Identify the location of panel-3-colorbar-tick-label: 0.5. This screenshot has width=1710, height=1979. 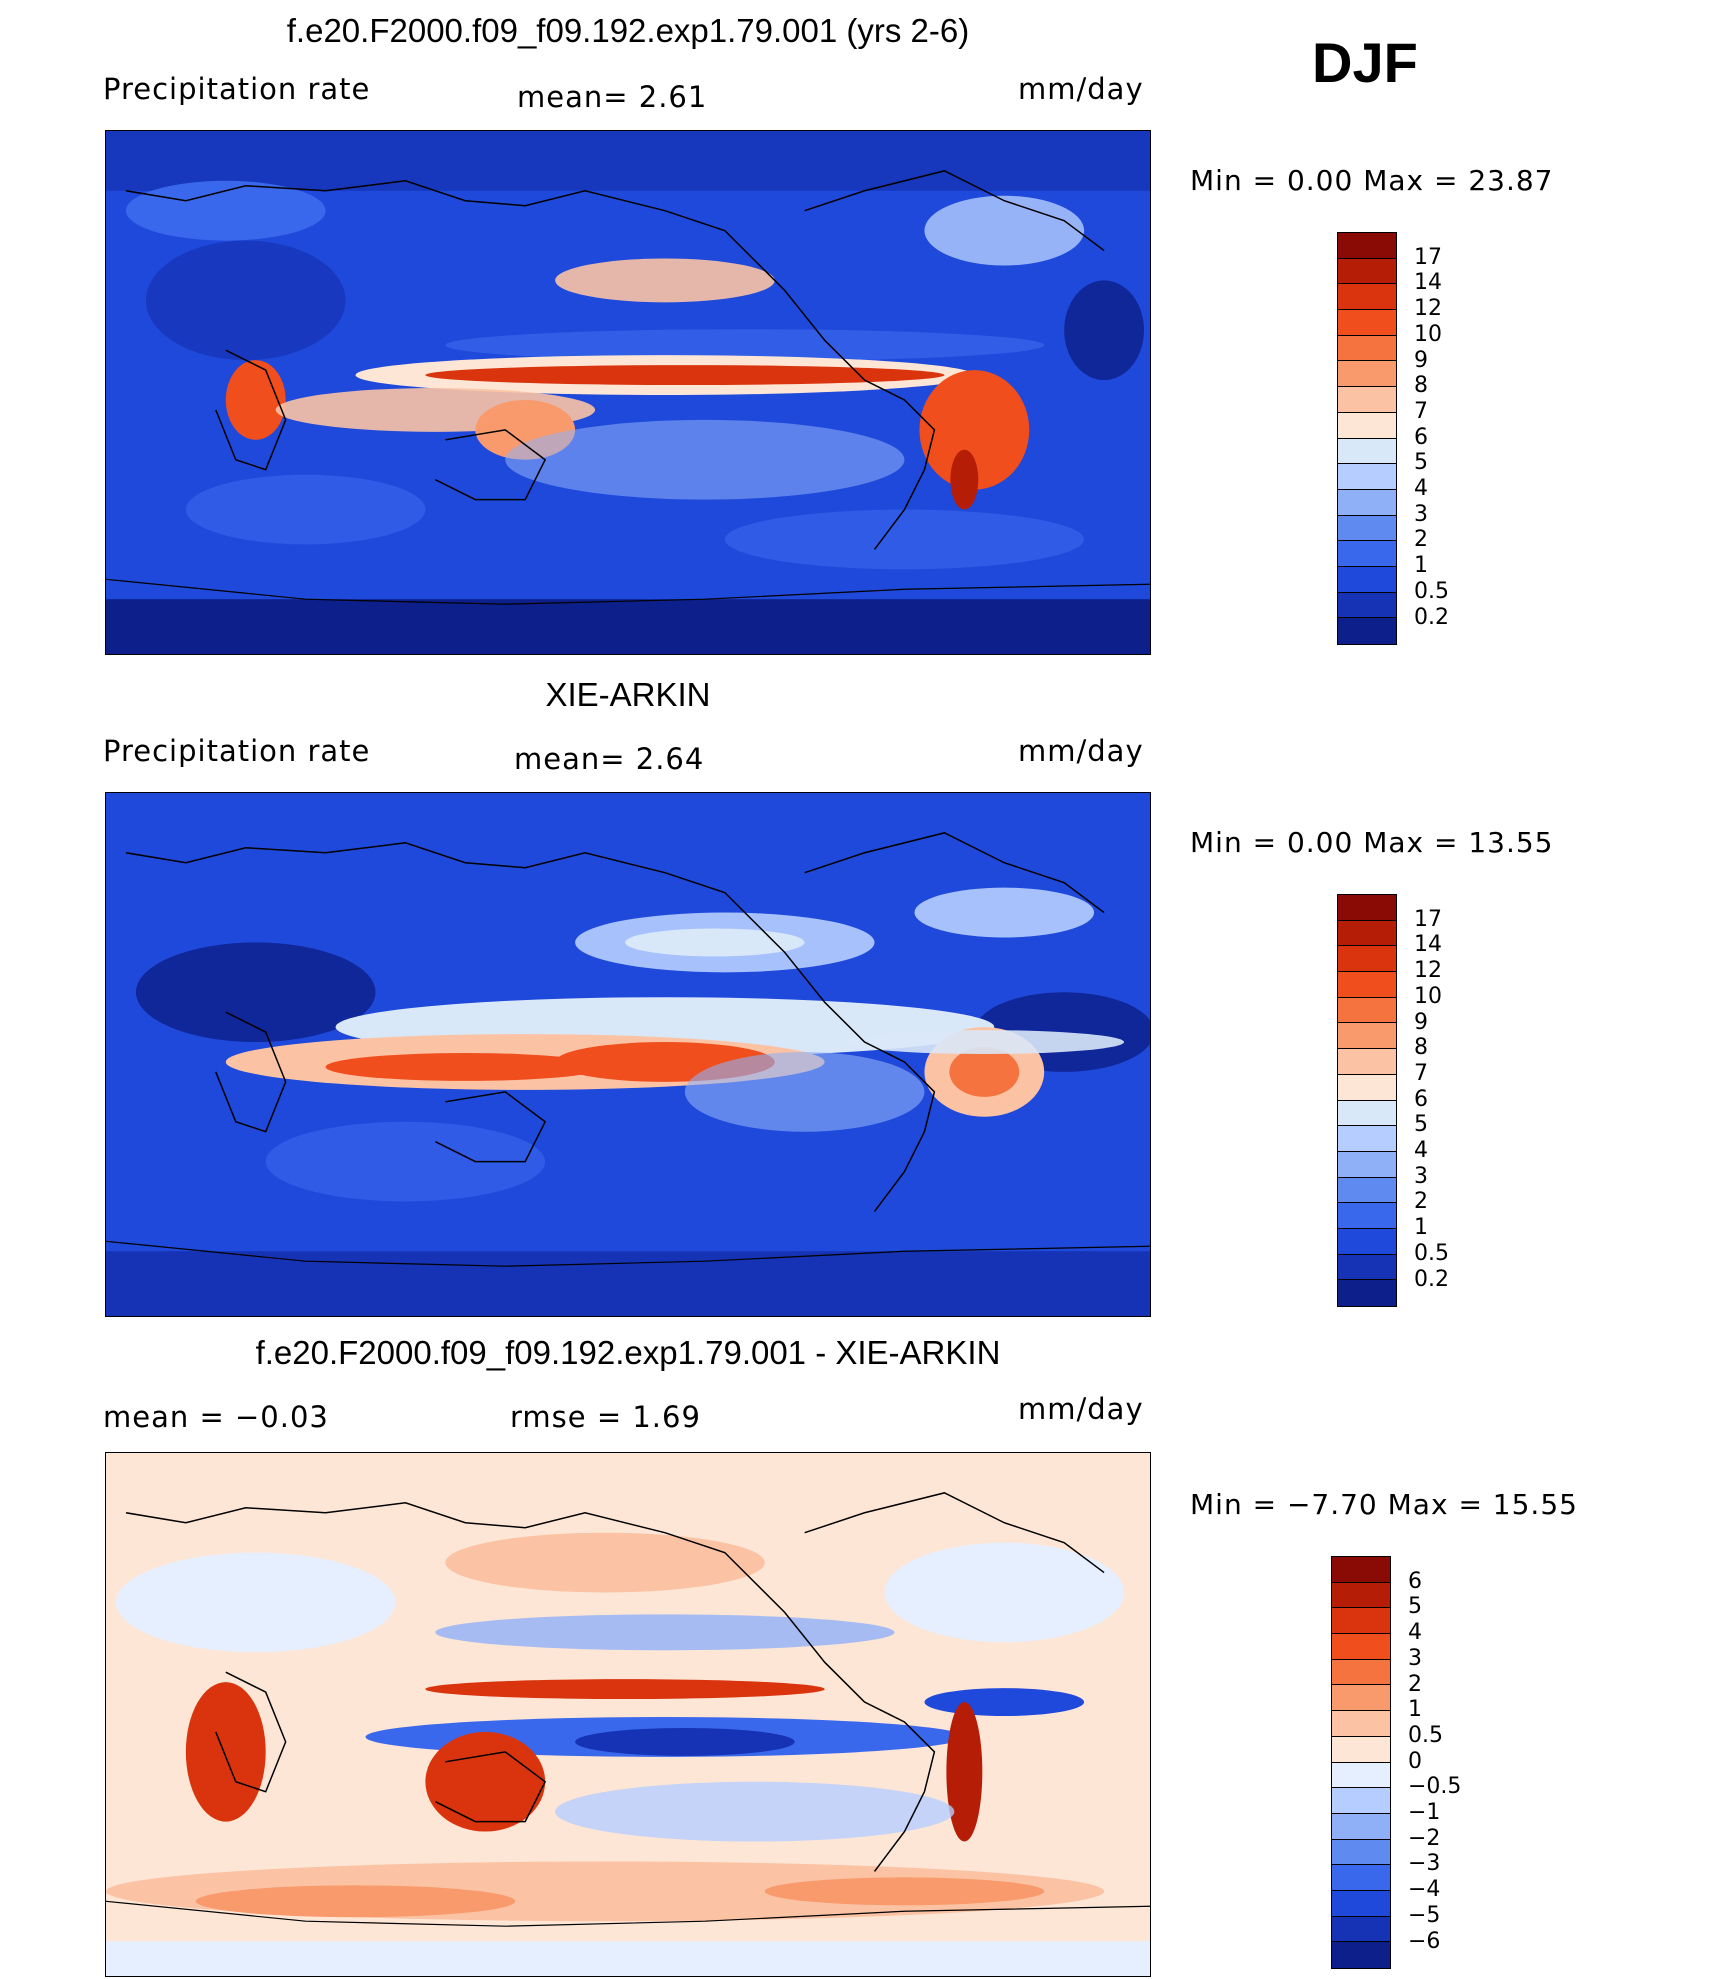
(1425, 1735).